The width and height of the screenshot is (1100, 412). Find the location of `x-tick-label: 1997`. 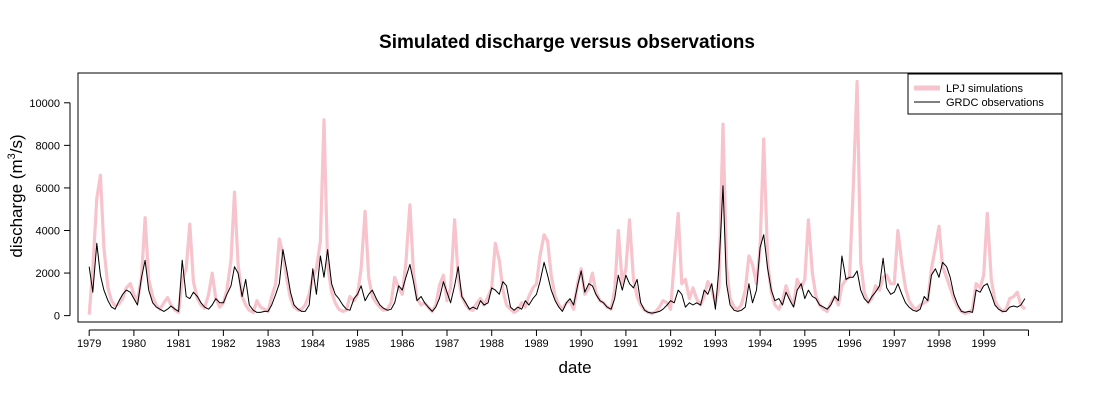

x-tick-label: 1997 is located at coordinates (894, 344).